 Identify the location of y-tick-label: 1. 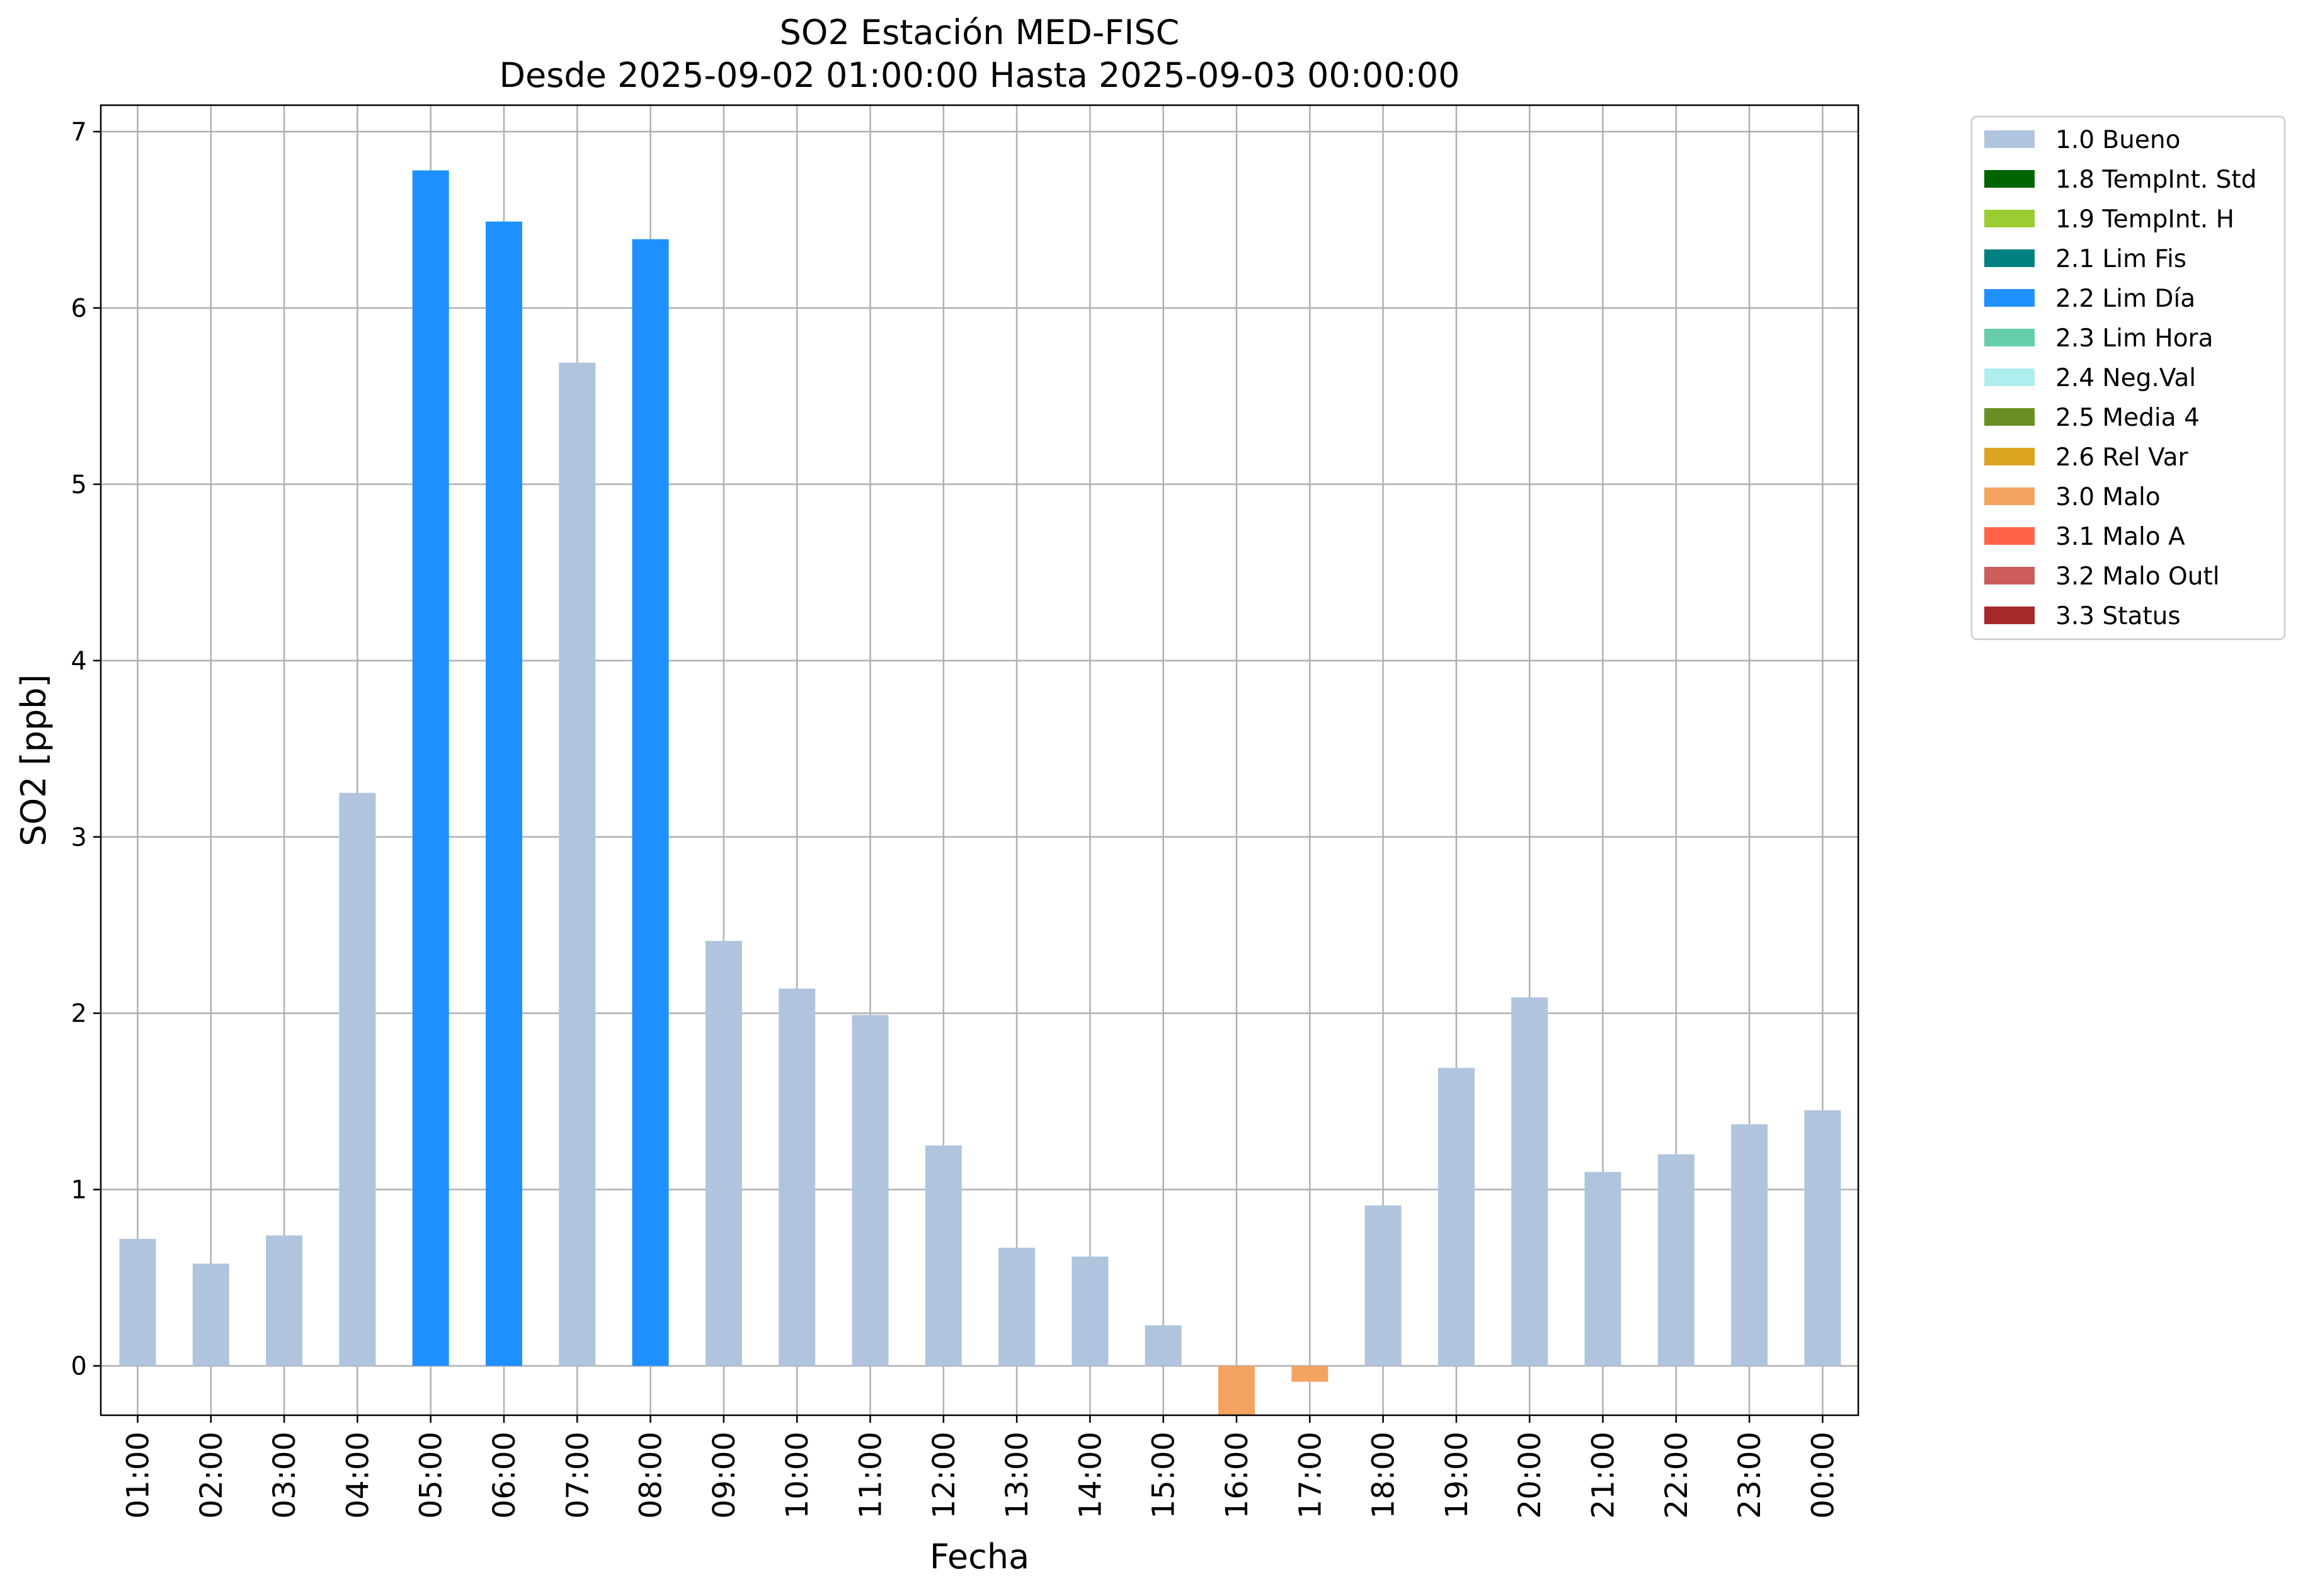
(79, 1190).